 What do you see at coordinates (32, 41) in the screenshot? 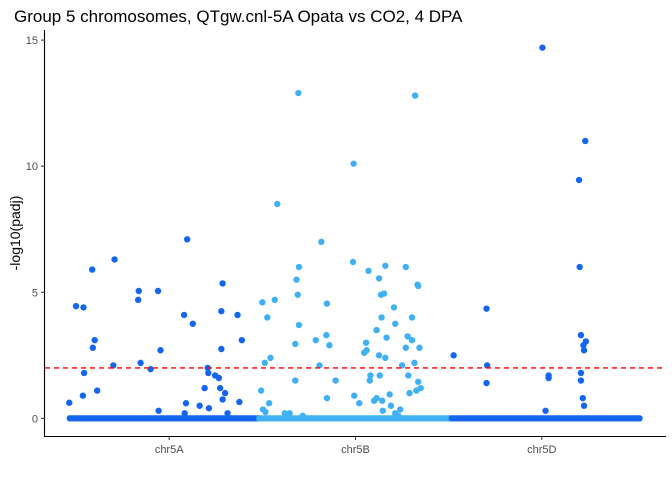
I see `y-tick-label: 15` at bounding box center [32, 41].